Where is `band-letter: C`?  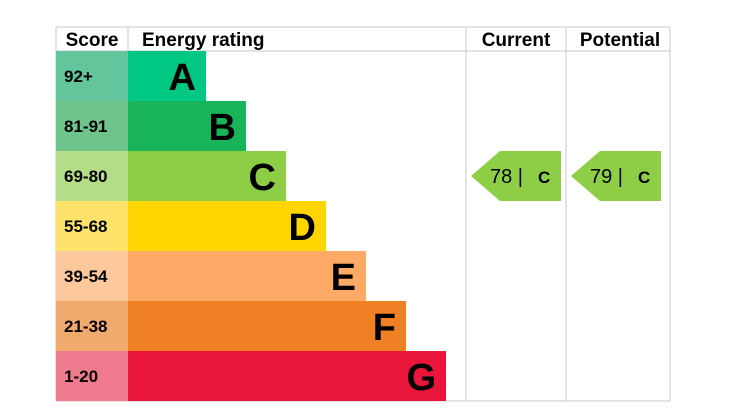 band-letter: C is located at coordinates (262, 178).